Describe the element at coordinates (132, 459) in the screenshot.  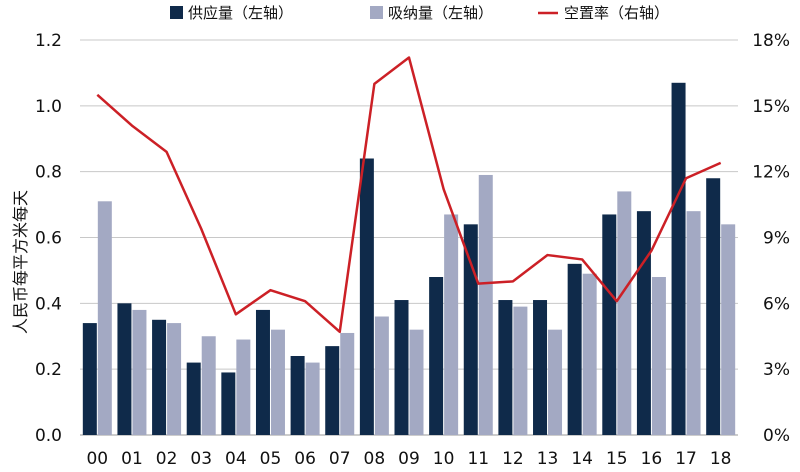
I see `x-tick-label: 01` at that location.